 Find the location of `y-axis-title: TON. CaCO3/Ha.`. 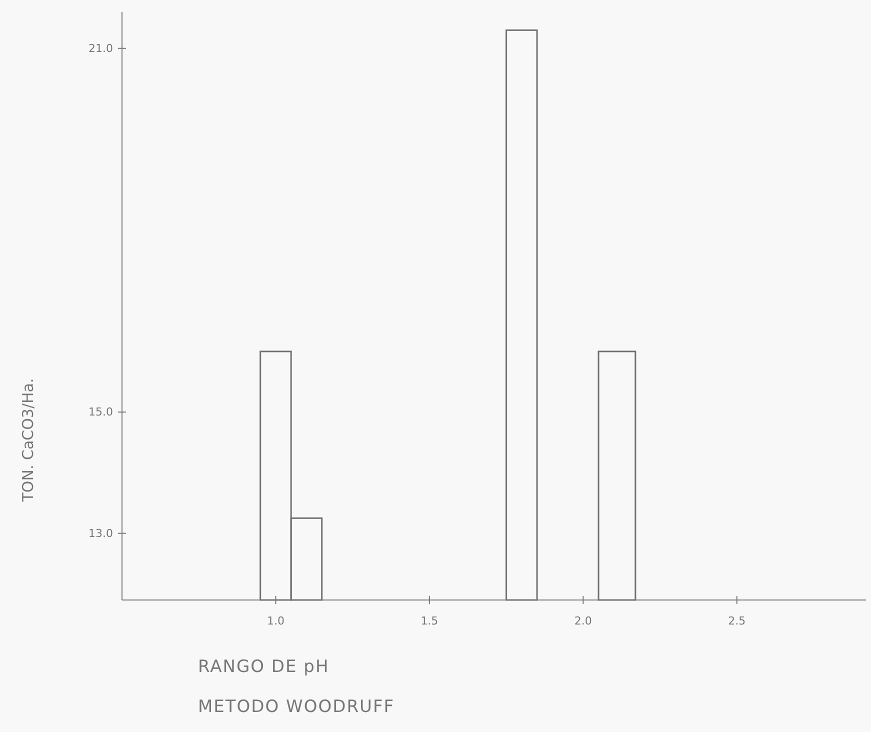

y-axis-title: TON. CaCO3/Ha. is located at coordinates (28, 440).